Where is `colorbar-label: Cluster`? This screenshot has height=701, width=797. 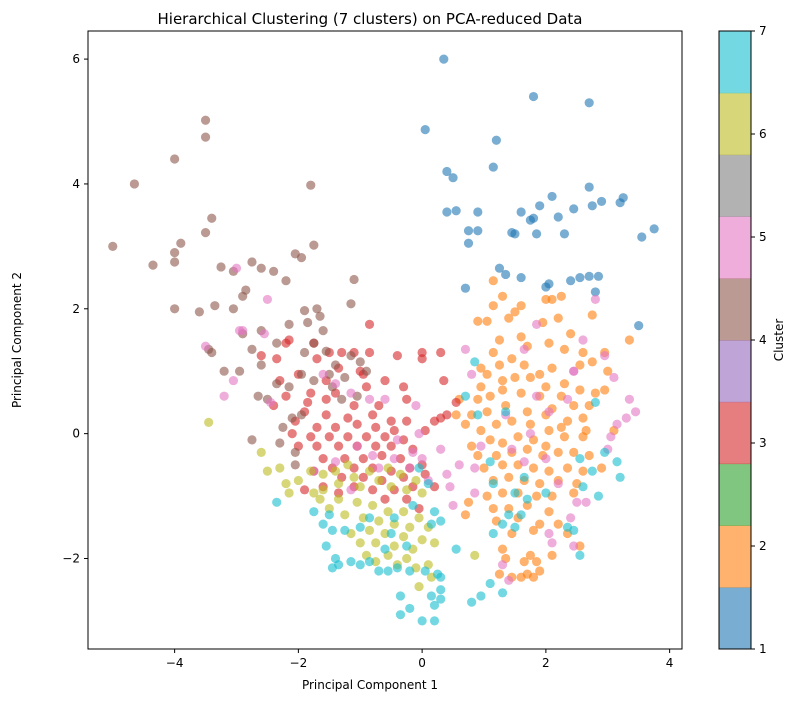 colorbar-label: Cluster is located at coordinates (779, 340).